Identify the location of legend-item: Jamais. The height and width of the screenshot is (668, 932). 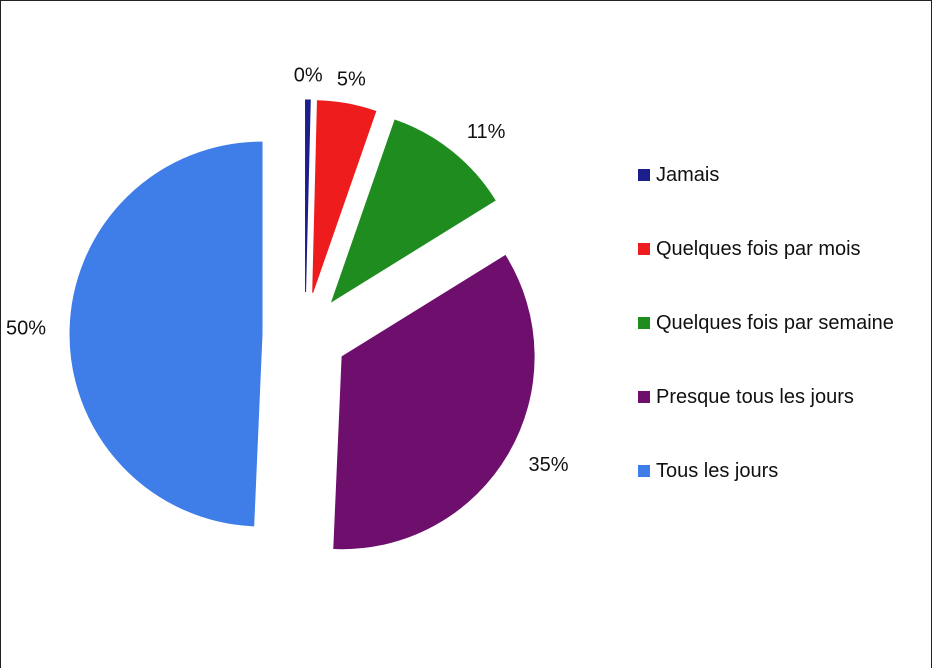
(781, 197).